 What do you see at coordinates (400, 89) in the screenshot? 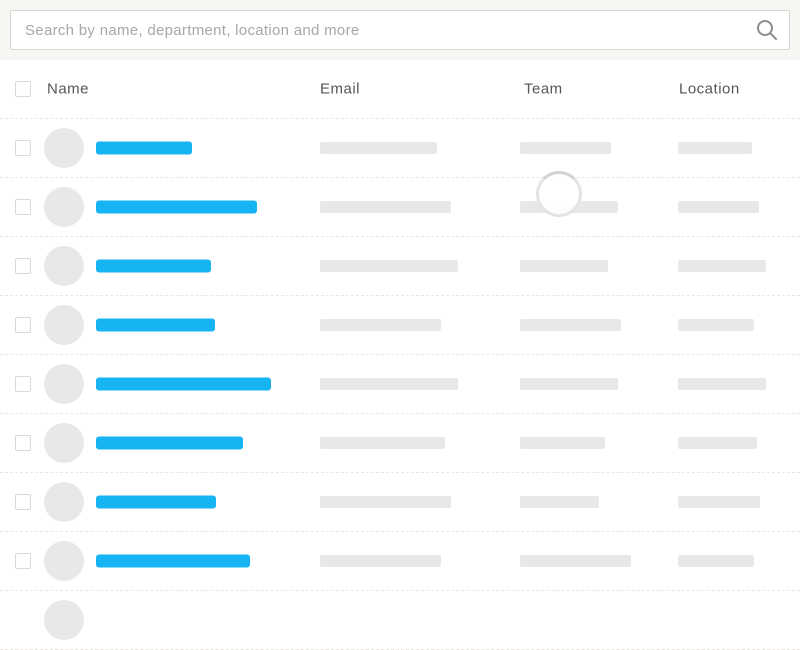
I see `table-header-row: Name Email Team Location` at bounding box center [400, 89].